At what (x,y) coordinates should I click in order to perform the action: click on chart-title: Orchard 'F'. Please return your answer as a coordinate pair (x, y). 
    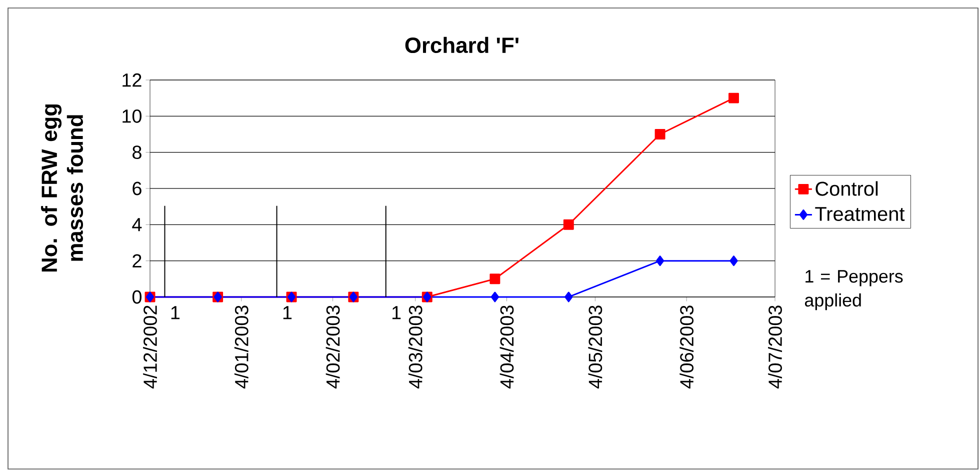
    Looking at the image, I should click on (461, 45).